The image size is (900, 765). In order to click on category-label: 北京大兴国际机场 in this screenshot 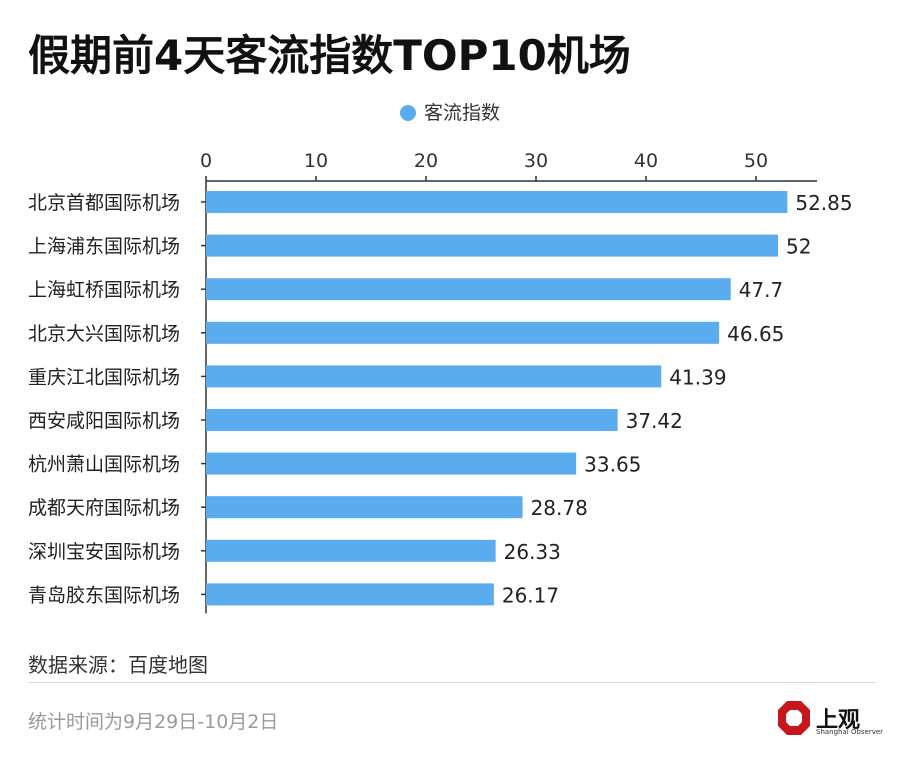, I will do `click(104, 334)`.